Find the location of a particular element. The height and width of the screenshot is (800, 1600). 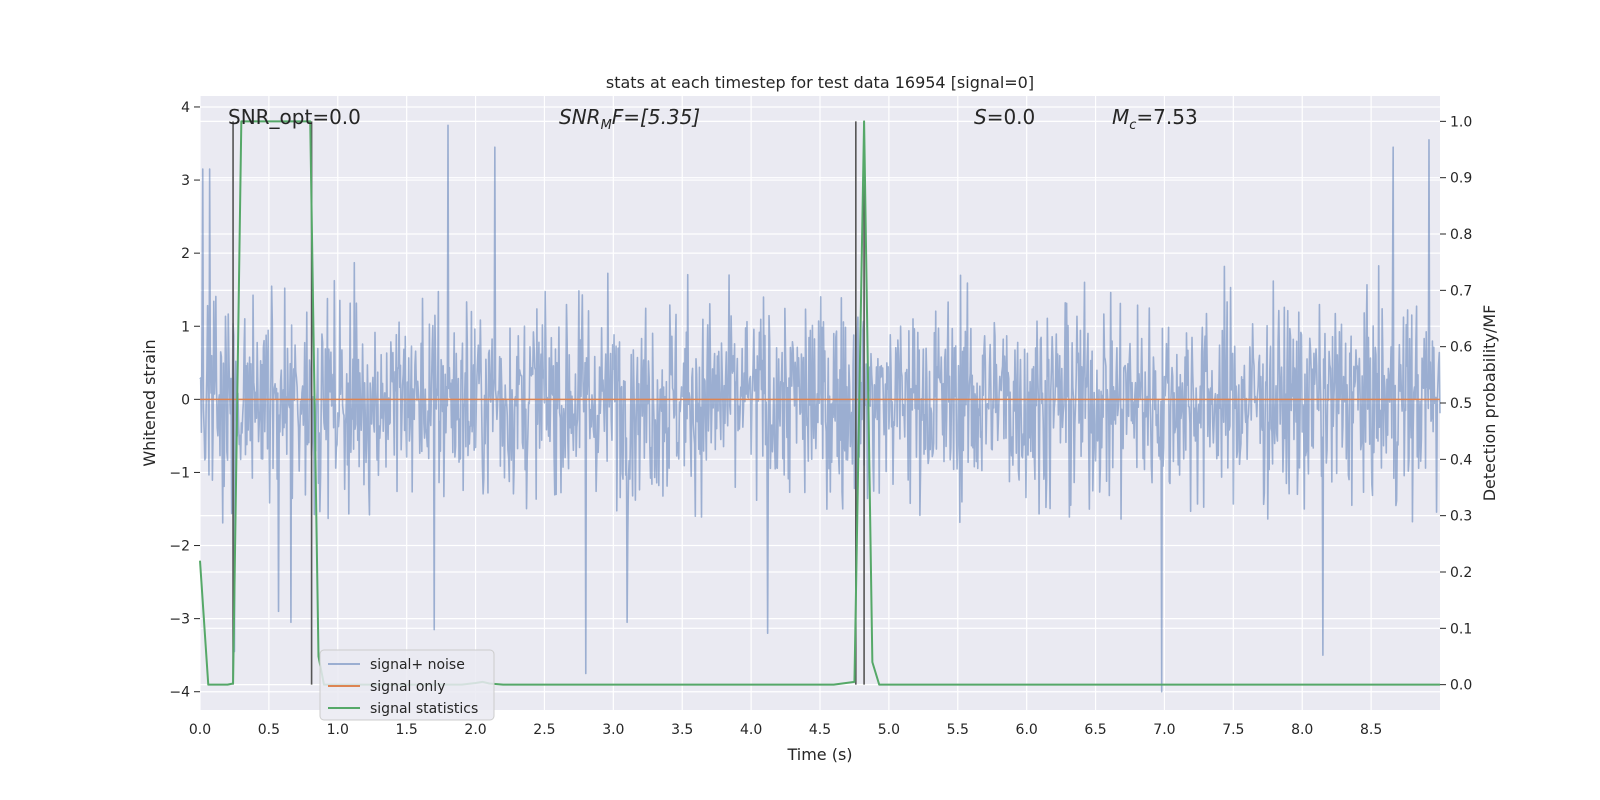

y-tick-label-right: 1.0 is located at coordinates (1461, 122).